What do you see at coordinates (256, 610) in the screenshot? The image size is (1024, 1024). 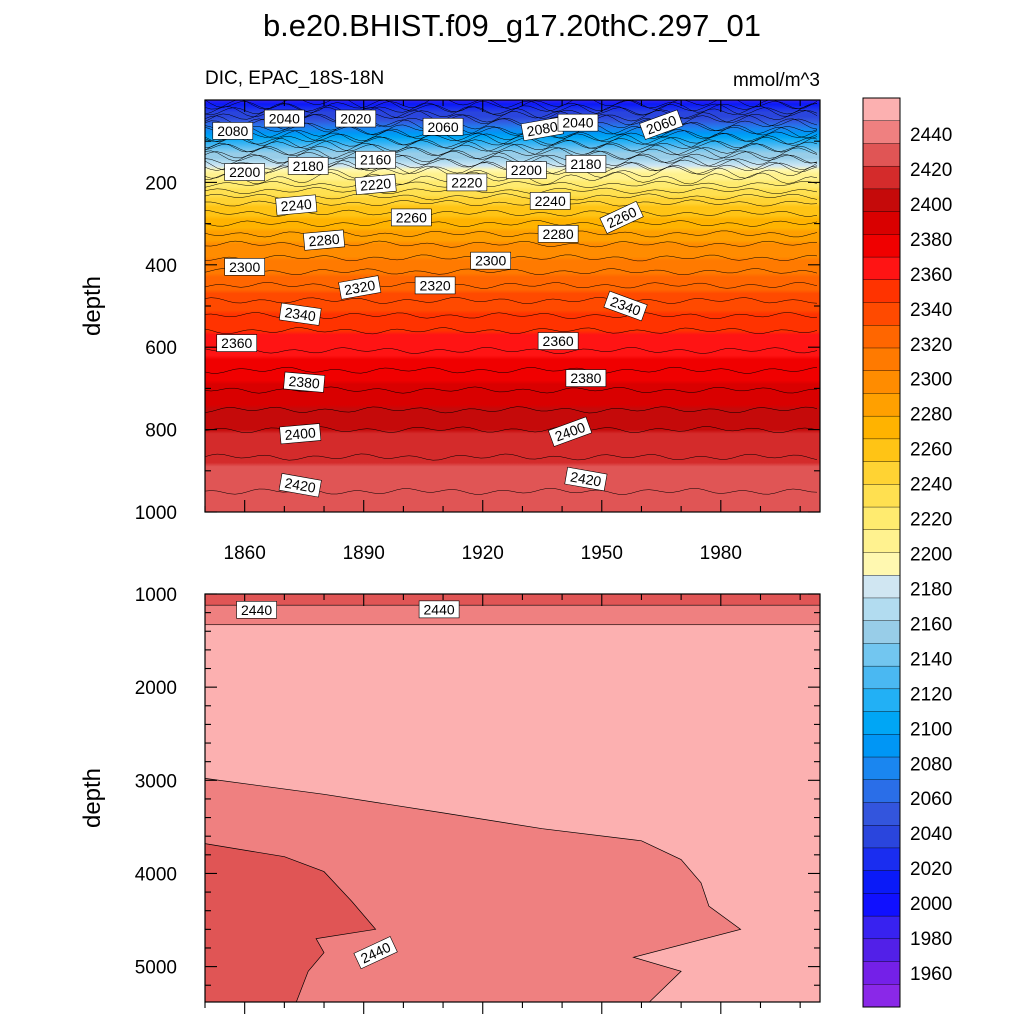 I see `svg-text: 2440` at bounding box center [256, 610].